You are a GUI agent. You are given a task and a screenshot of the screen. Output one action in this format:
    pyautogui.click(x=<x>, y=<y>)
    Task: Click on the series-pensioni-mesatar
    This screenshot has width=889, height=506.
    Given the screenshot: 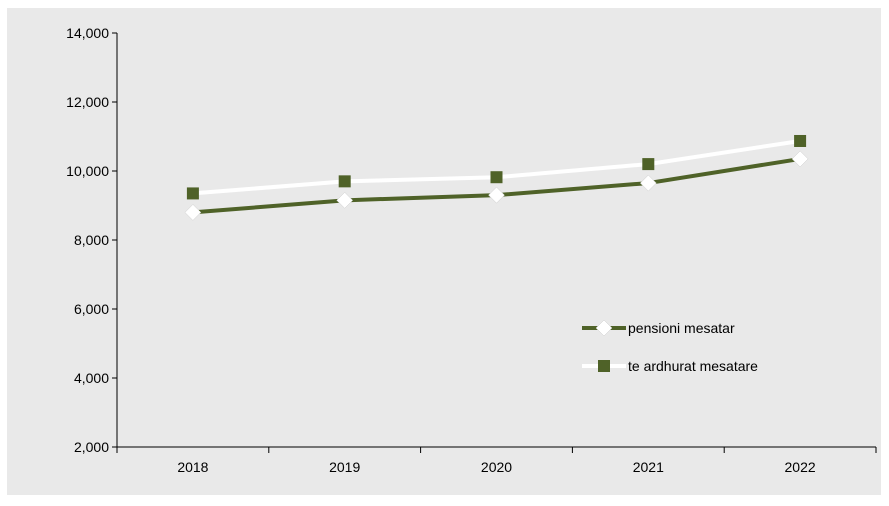 What is the action you would take?
    pyautogui.click(x=496, y=185)
    